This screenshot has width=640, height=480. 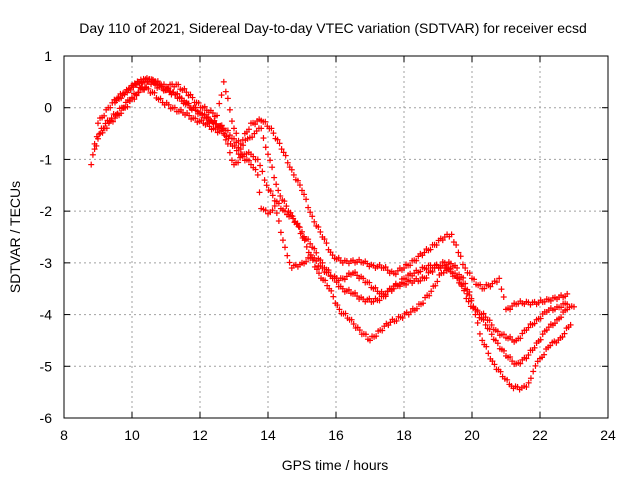 I want to click on x-tick-label: 18, so click(x=404, y=435).